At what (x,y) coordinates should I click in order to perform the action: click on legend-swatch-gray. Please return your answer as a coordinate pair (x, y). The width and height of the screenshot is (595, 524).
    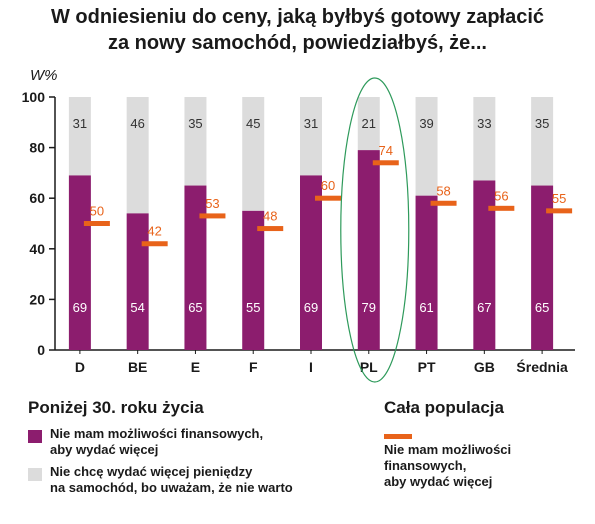
    Looking at the image, I should click on (35, 474).